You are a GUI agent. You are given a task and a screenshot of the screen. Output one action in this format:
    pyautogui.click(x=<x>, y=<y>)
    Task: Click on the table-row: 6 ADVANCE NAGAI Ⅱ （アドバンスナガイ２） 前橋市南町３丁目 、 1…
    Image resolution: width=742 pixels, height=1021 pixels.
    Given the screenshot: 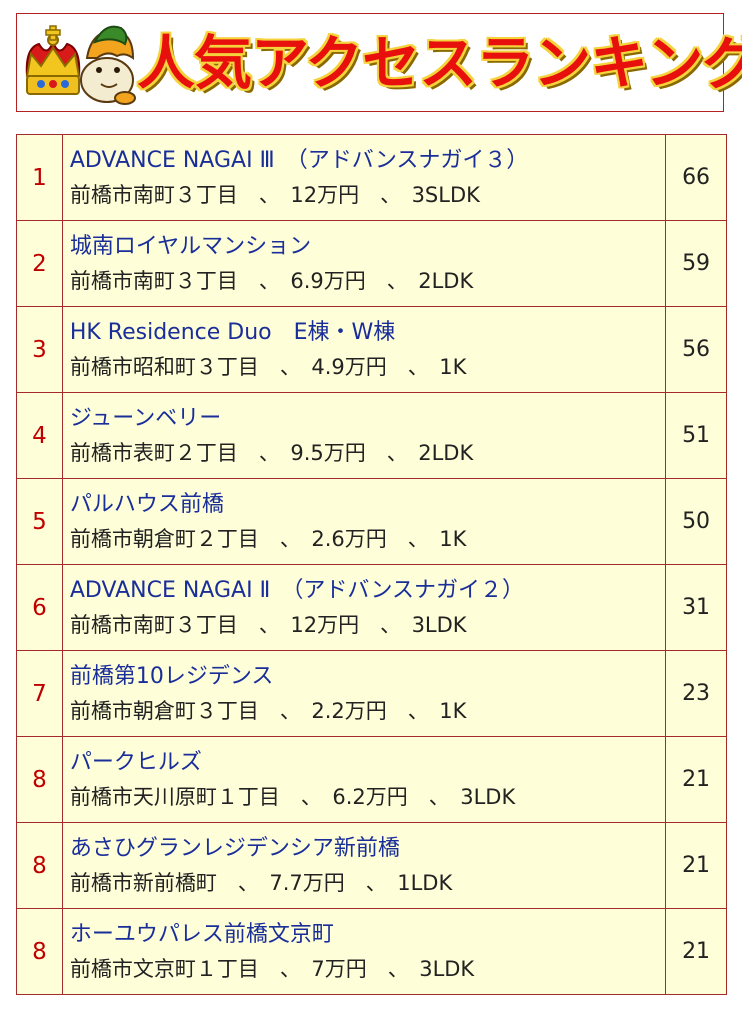 What is the action you would take?
    pyautogui.click(x=371, y=607)
    